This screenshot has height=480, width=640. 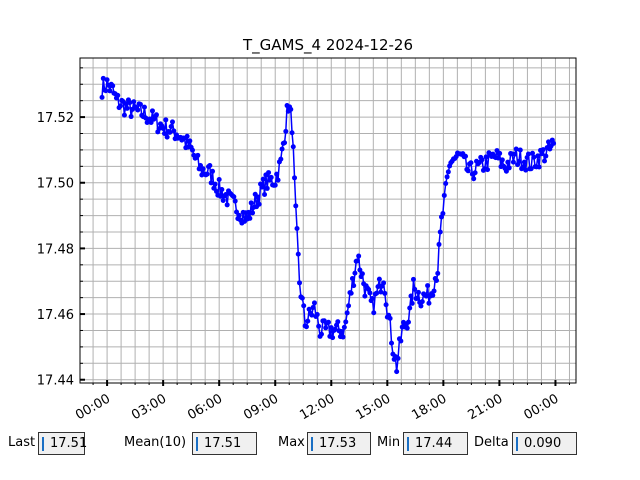 I want to click on delta-label: Delta, so click(x=491, y=442).